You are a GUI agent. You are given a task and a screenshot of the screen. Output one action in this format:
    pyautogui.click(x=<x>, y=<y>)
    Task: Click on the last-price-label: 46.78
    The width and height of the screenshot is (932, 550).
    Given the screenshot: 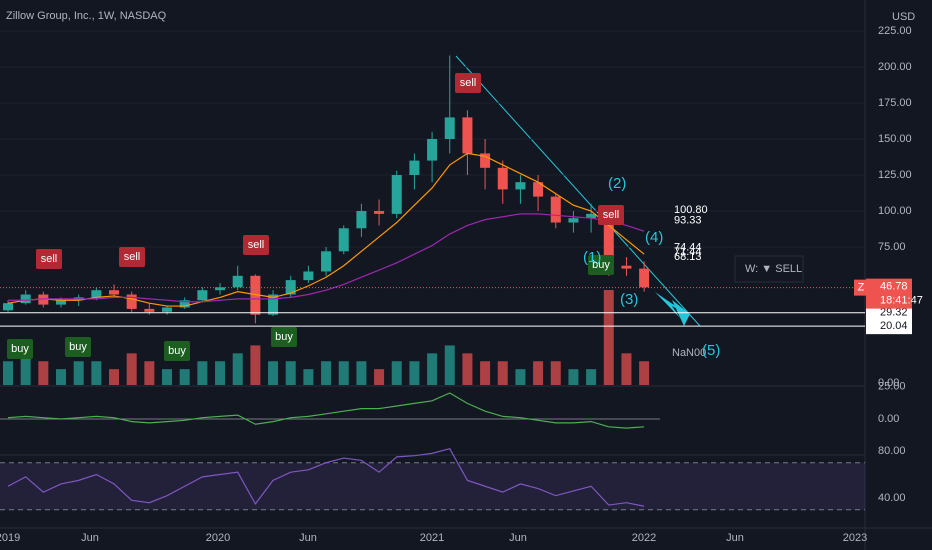 What is the action you would take?
    pyautogui.click(x=894, y=287)
    